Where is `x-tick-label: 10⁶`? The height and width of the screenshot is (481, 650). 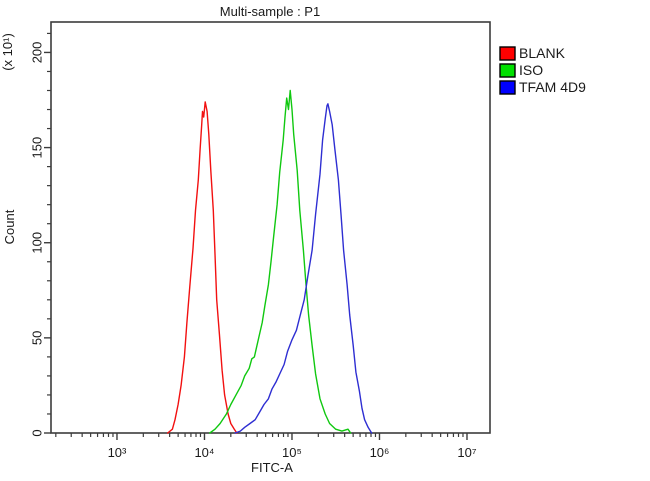 x-tick-label: 10⁶ is located at coordinates (380, 452).